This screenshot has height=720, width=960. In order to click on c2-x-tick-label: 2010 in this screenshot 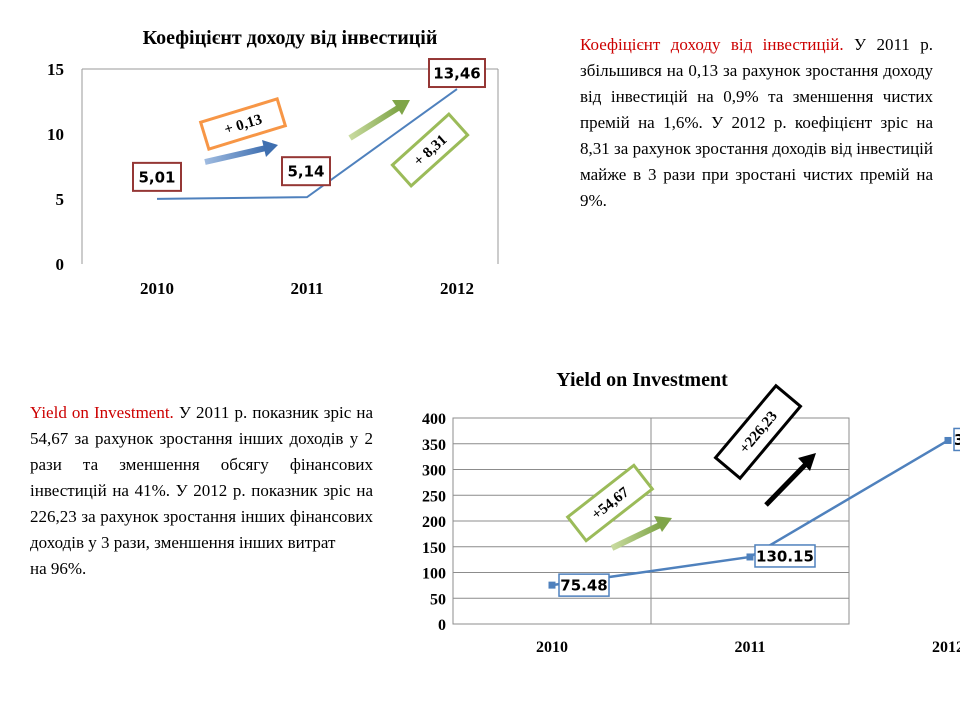, I will do `click(552, 647)`.